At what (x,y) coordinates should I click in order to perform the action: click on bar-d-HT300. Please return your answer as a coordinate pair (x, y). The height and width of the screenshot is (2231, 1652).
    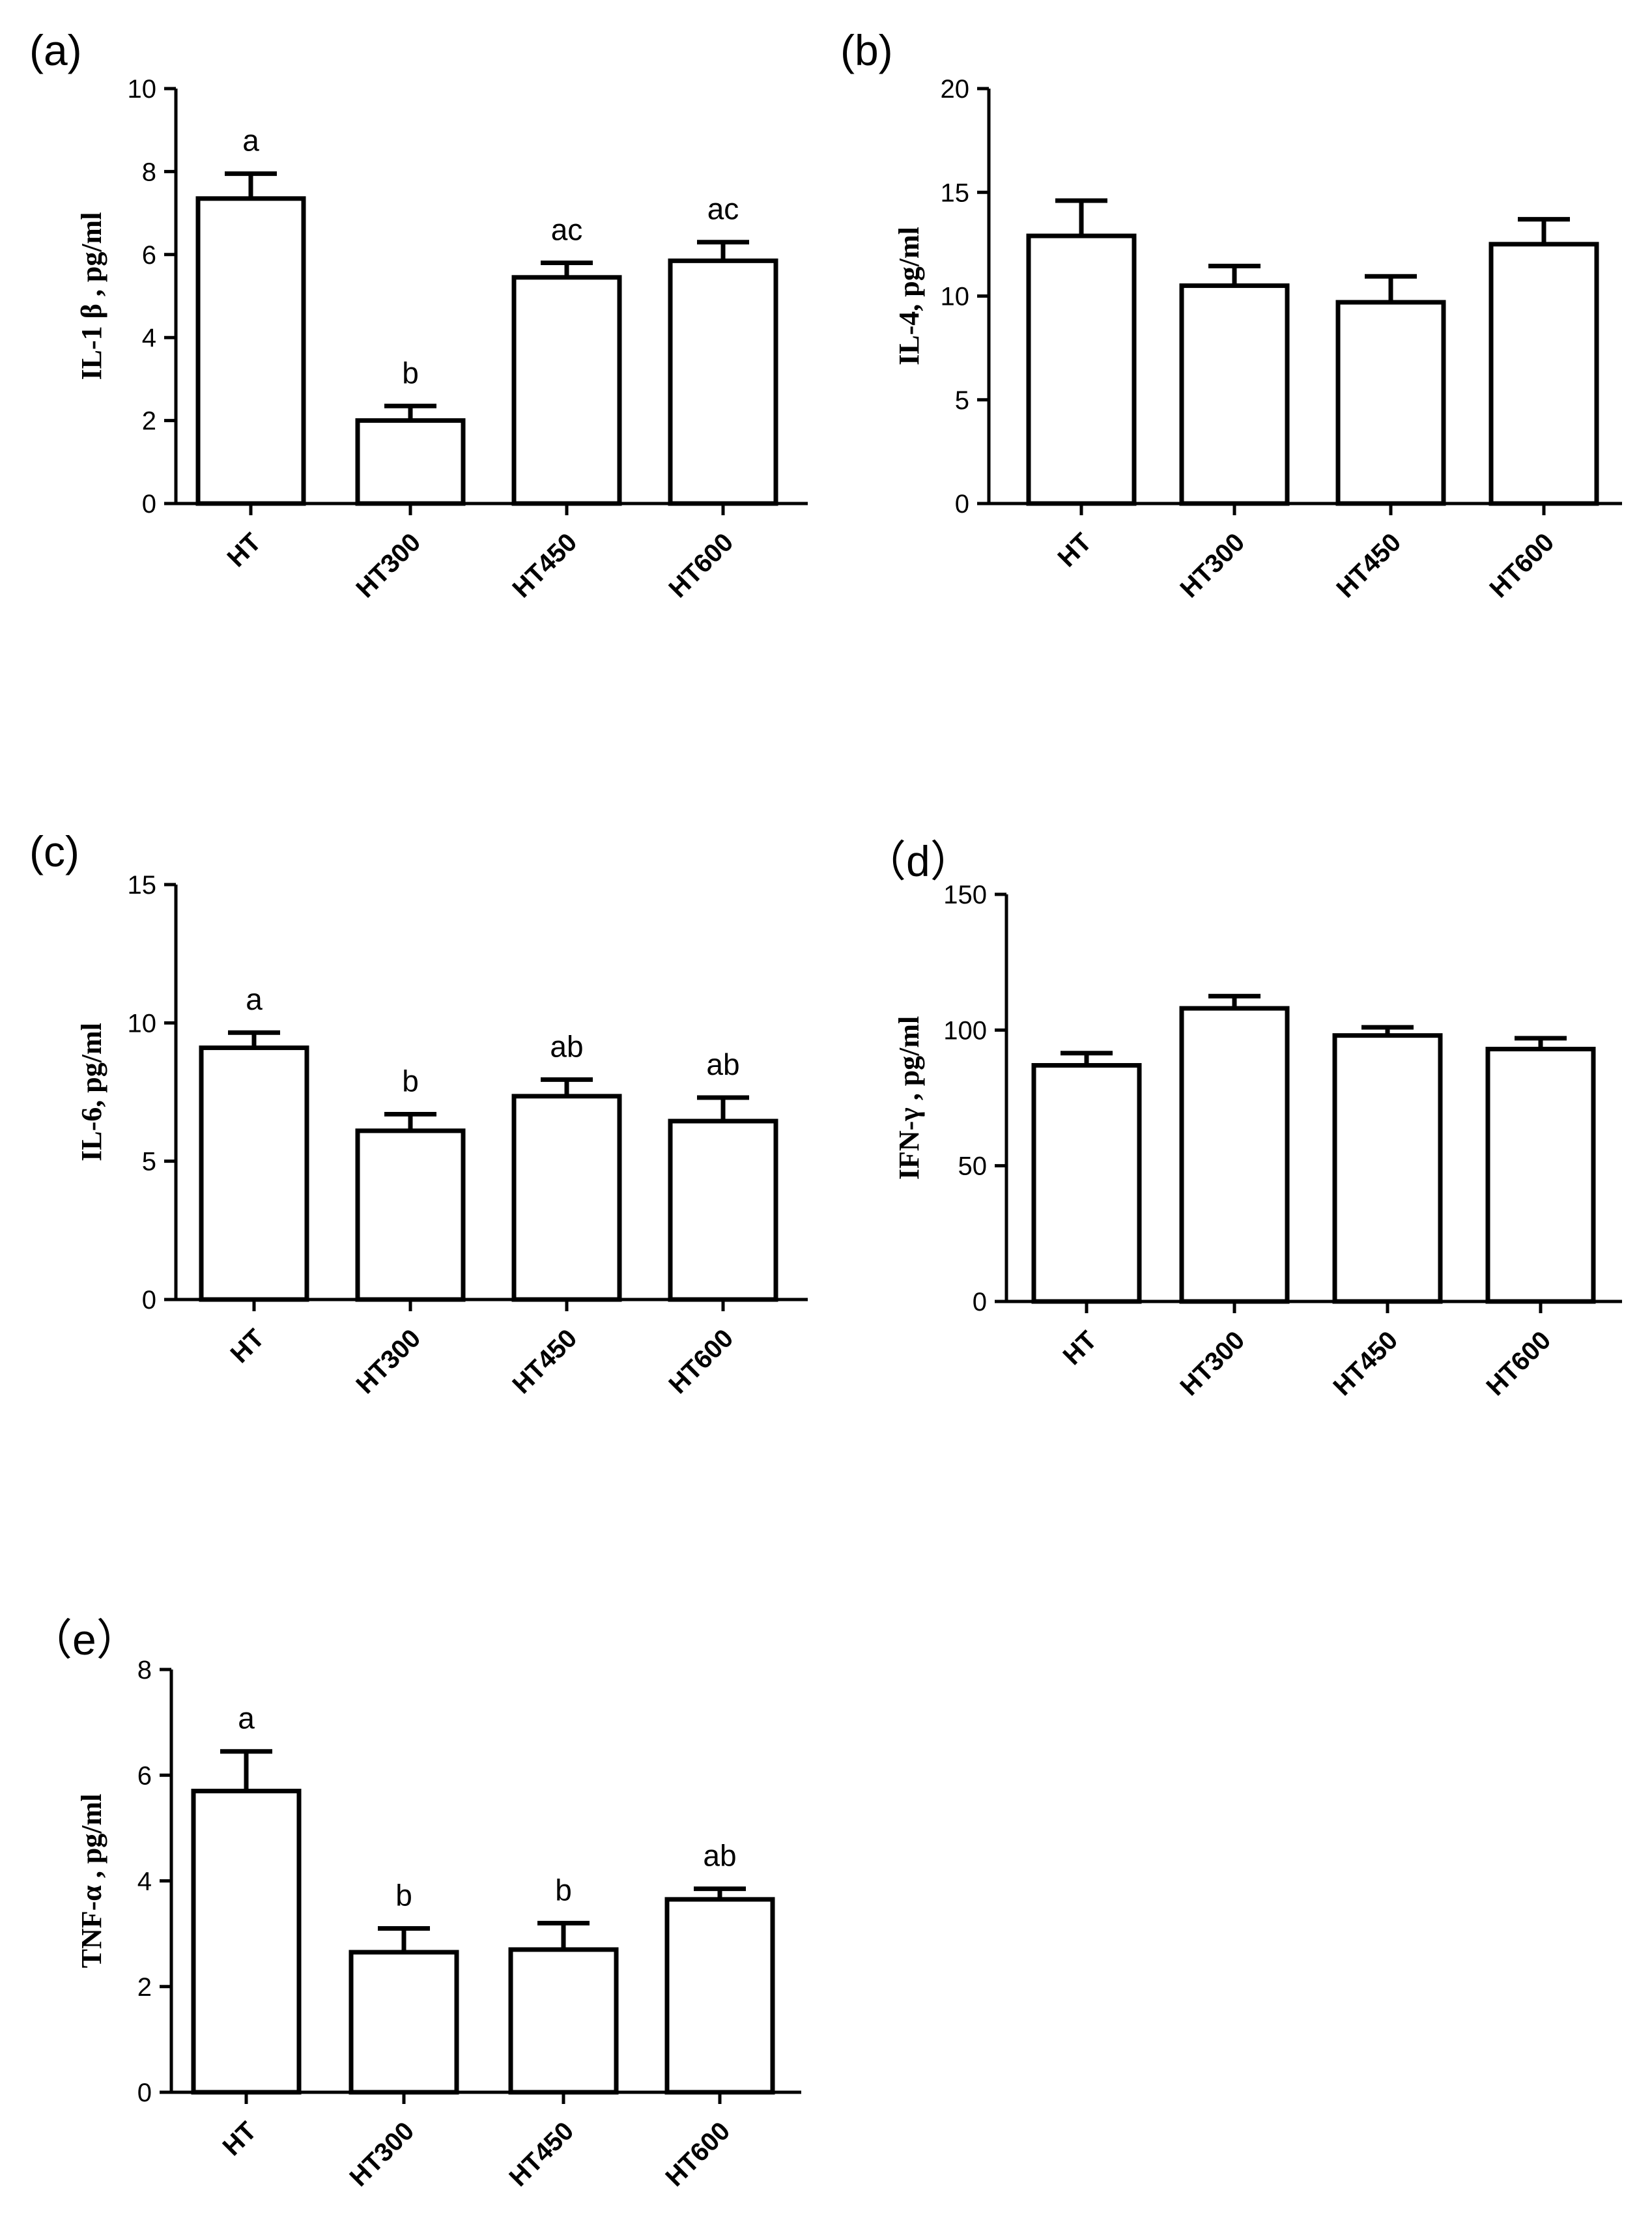
    Looking at the image, I should click on (1234, 1155).